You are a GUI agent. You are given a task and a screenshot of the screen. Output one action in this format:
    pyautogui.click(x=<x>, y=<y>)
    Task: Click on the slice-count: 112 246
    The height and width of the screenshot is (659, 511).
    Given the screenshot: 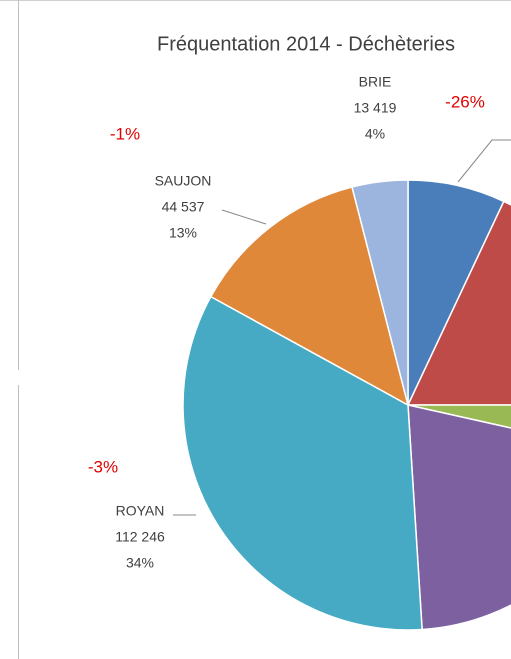 What is the action you would take?
    pyautogui.click(x=140, y=537)
    